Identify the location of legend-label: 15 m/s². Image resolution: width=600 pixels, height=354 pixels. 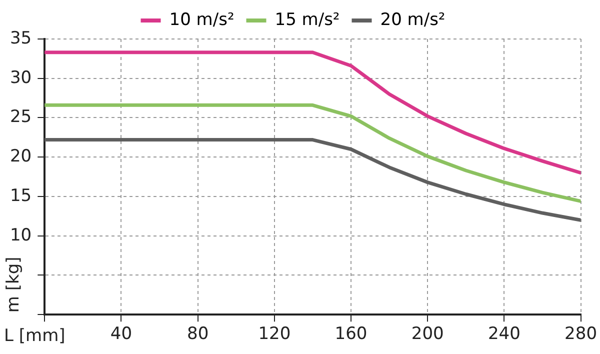
(307, 20).